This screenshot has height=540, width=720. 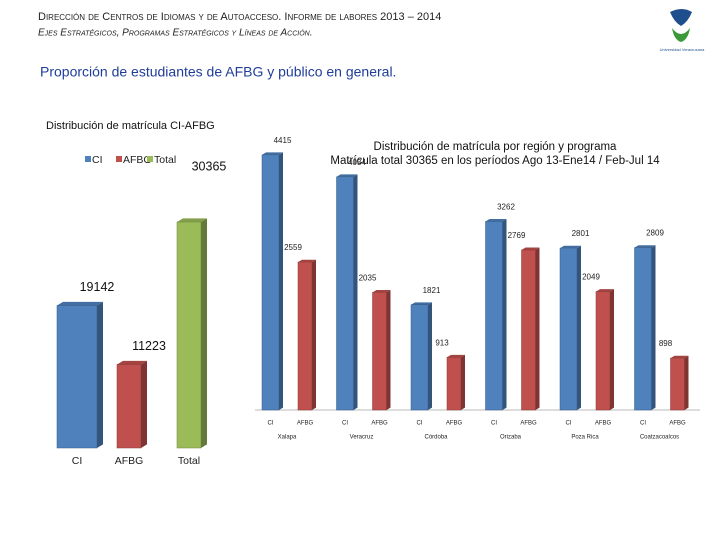 What do you see at coordinates (659, 438) in the screenshot?
I see `x-tick-label: Coatzacoalcos` at bounding box center [659, 438].